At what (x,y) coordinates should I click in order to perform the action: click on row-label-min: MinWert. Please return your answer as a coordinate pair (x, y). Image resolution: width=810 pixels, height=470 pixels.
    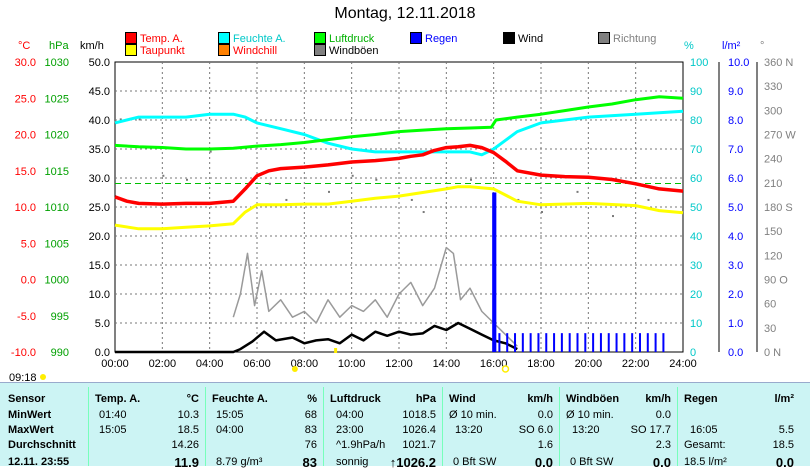
    Looking at the image, I should click on (30, 415).